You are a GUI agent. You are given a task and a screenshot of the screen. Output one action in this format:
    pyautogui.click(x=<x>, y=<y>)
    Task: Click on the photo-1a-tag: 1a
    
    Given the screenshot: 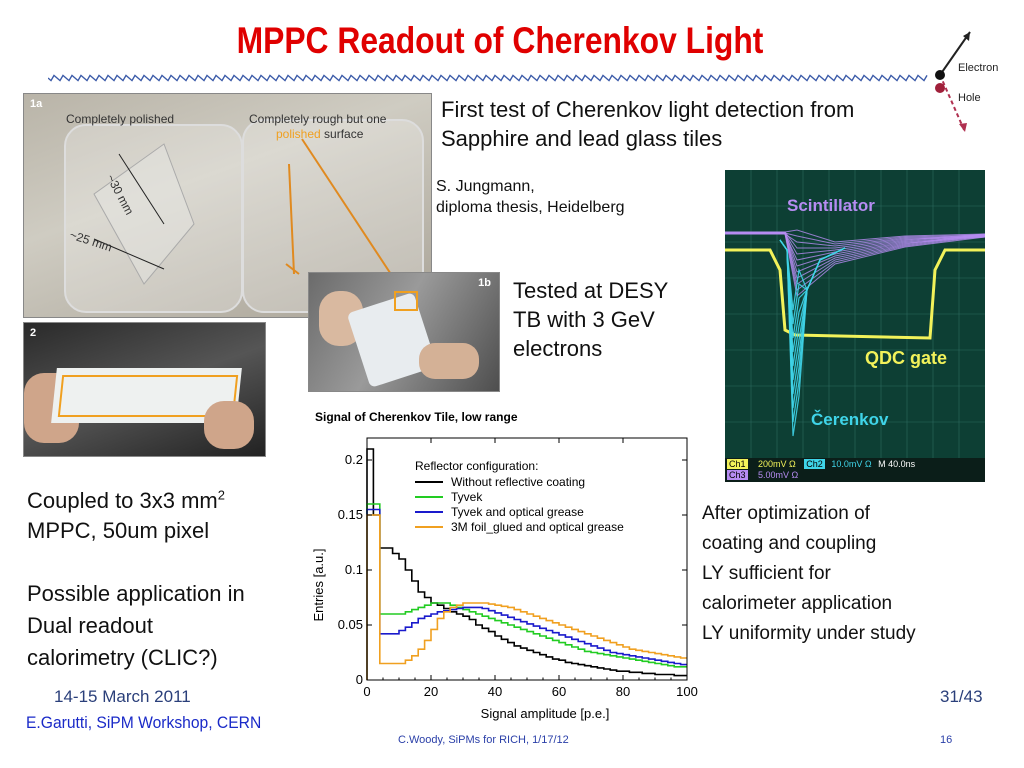 What is the action you would take?
    pyautogui.click(x=36, y=104)
    